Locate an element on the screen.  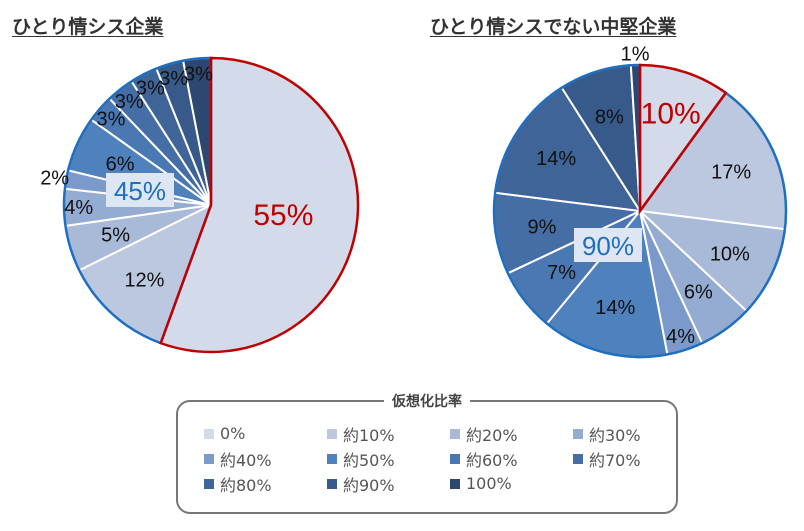
legend-label: 約80% is located at coordinates (246, 485).